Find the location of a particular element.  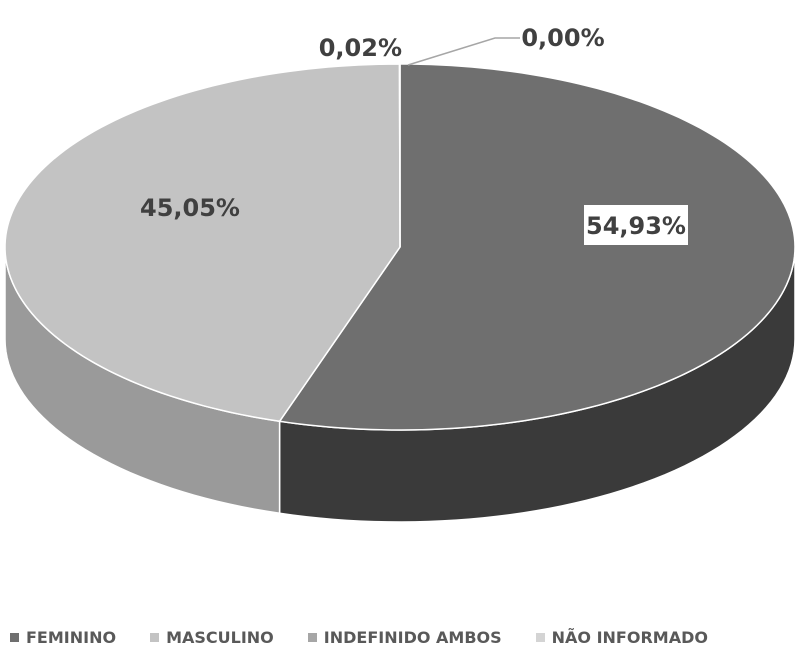

legend-item-indefinido-ambos: INDEFINIDO AMBOS is located at coordinates (404, 637).